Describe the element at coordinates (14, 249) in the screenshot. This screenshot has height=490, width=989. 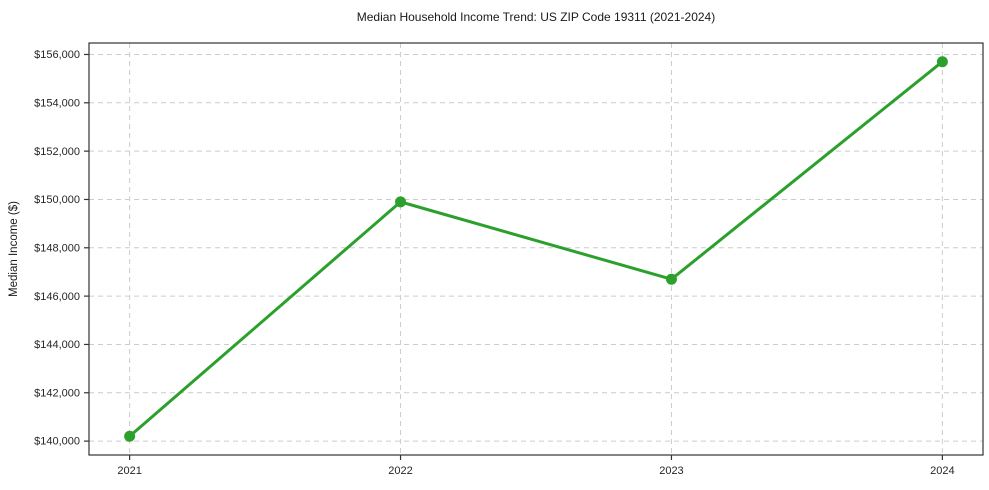
I see `y-axis-title: Median Income ($)` at that location.